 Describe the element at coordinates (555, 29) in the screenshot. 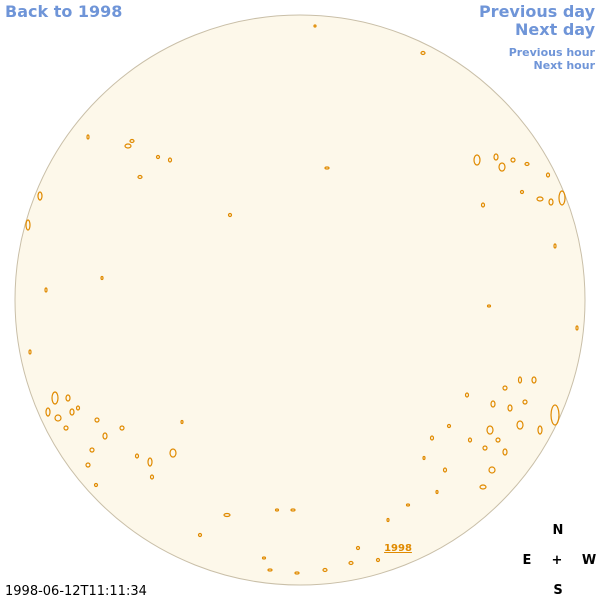

I see `next-day-link: Next day` at that location.